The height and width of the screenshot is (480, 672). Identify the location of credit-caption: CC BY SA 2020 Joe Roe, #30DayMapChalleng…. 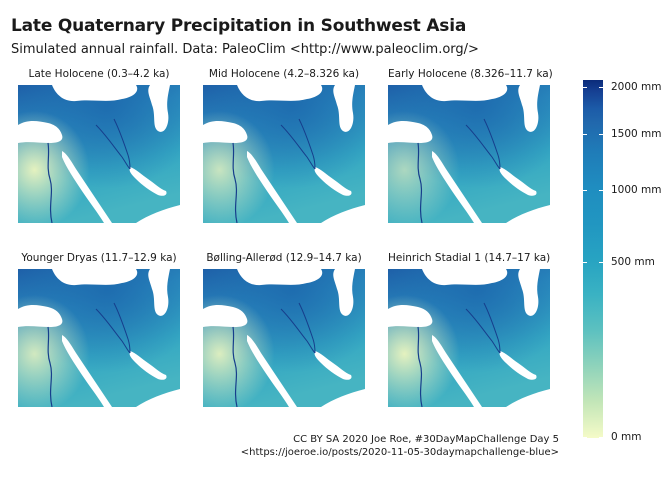
(400, 446).